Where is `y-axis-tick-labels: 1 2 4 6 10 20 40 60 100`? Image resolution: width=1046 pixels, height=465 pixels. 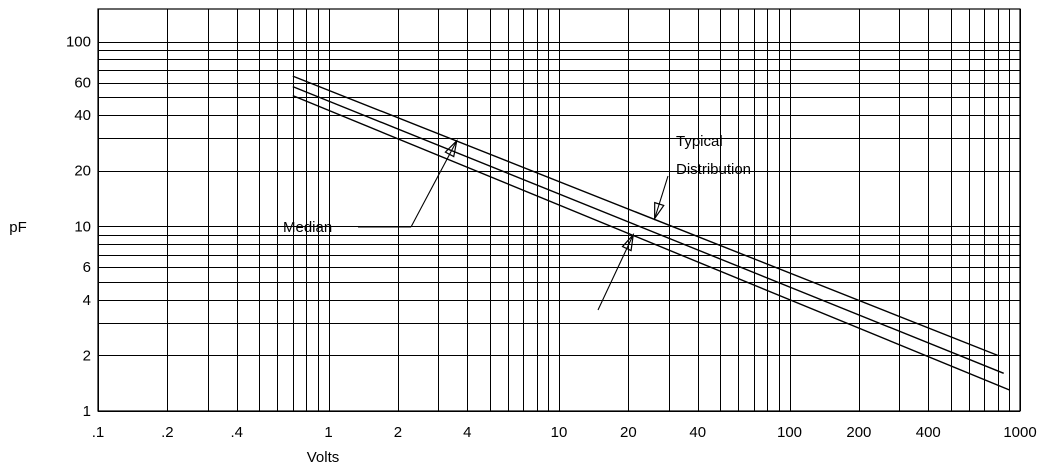
y-axis-tick-labels: 1 2 4 6 10 20 40 60 100 is located at coordinates (78, 227).